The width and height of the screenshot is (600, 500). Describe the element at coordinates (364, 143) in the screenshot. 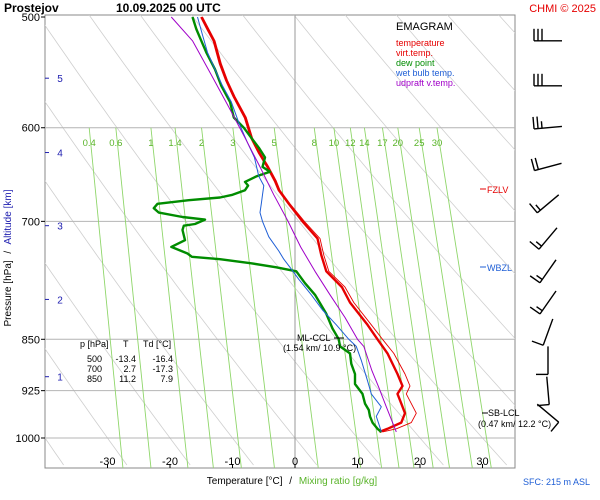

I see `mixing-ratio-label: 14` at that location.